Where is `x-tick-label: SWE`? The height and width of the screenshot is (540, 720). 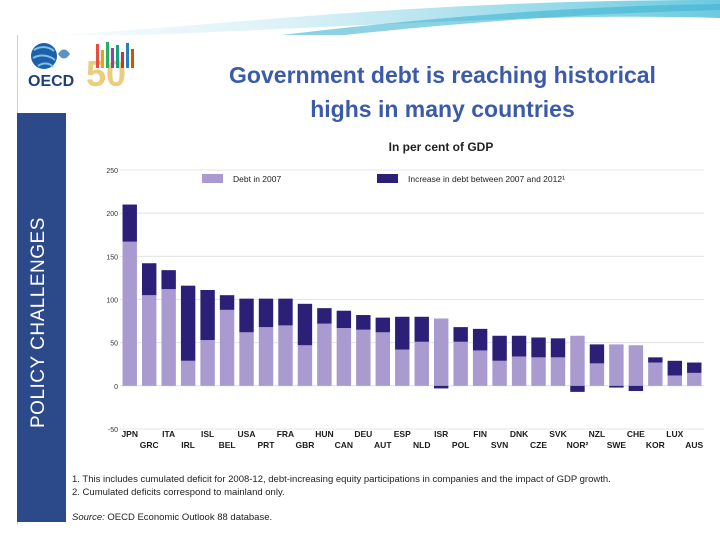
x-tick-label: SWE is located at coordinates (617, 444).